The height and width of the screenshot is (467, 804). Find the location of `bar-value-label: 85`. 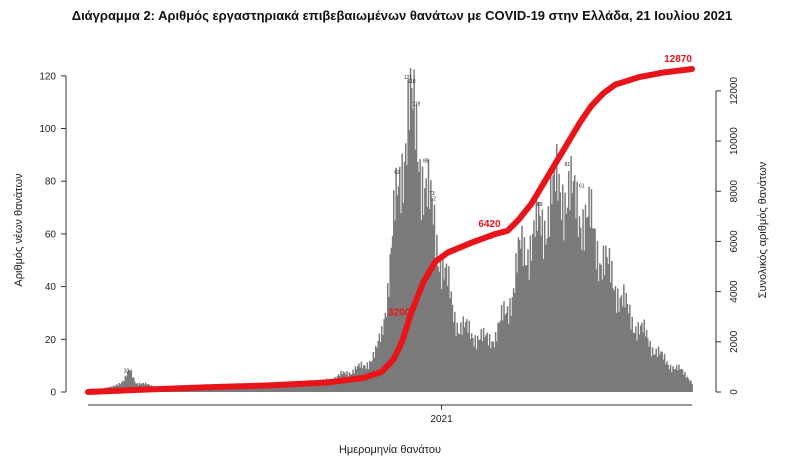

bar-value-label: 85 is located at coordinates (426, 161).